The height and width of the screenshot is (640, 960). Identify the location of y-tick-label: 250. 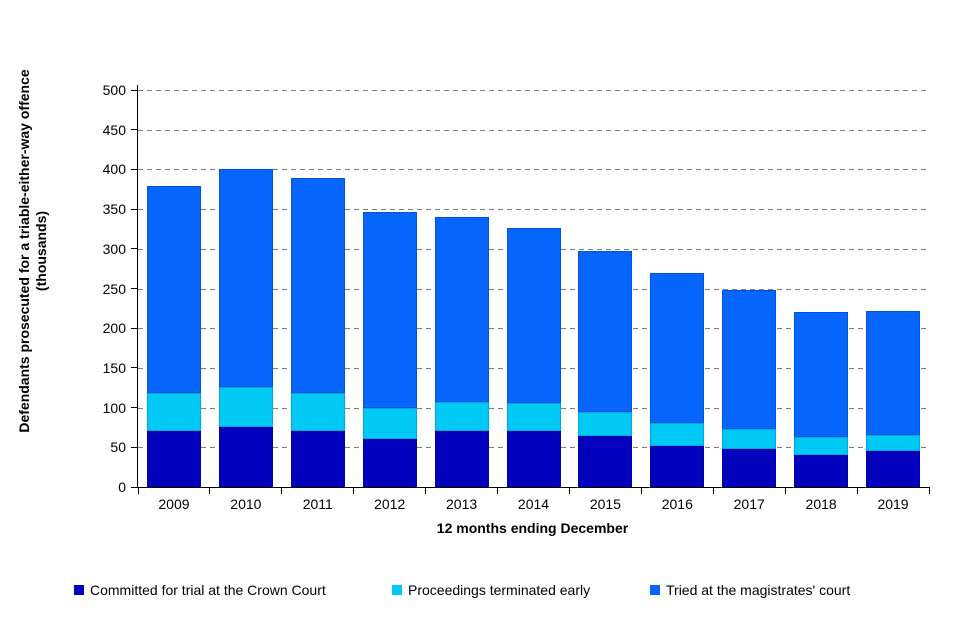
(114, 288).